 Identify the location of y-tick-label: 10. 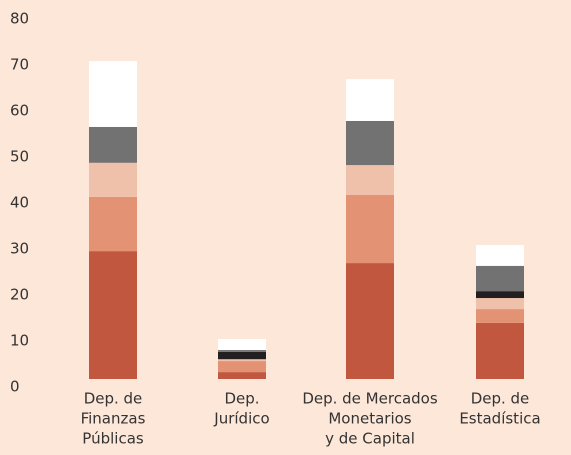
(19, 341).